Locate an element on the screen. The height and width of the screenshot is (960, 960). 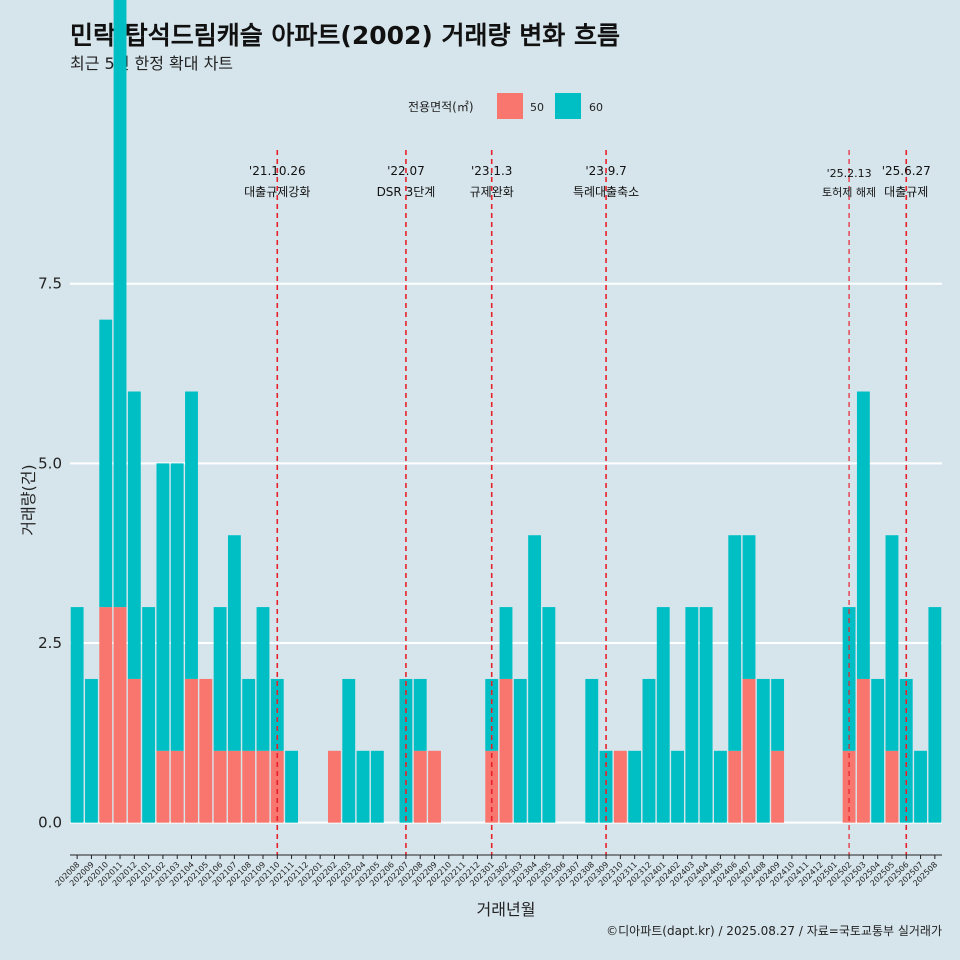
chart-subtitle: 최근 5년 한정 확대 차트 is located at coordinates (151, 63).